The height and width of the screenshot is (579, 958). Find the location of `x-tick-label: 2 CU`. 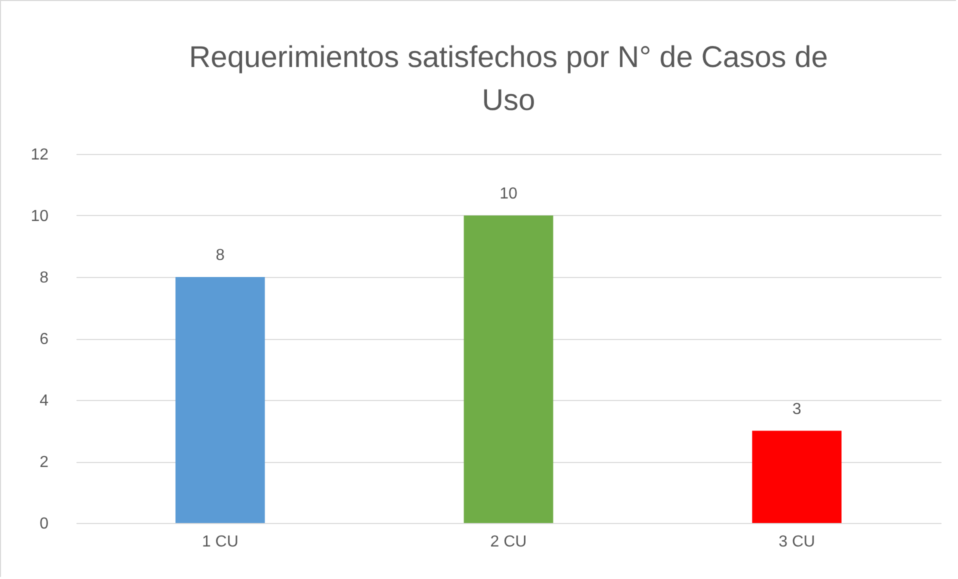

x-tick-label: 2 CU is located at coordinates (508, 542).